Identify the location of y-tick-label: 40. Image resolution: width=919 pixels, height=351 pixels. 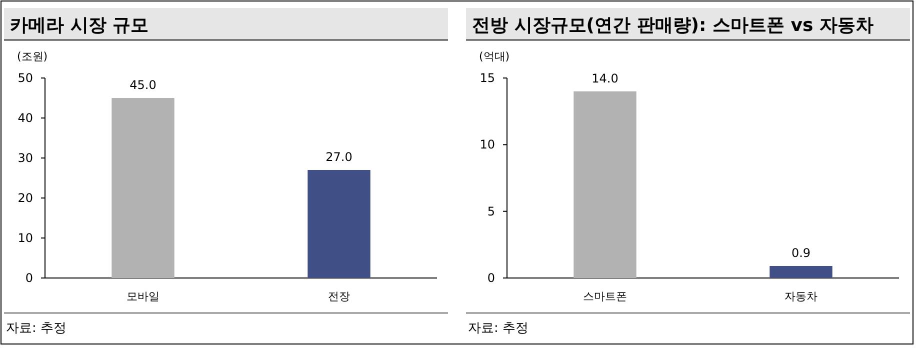
(25, 118).